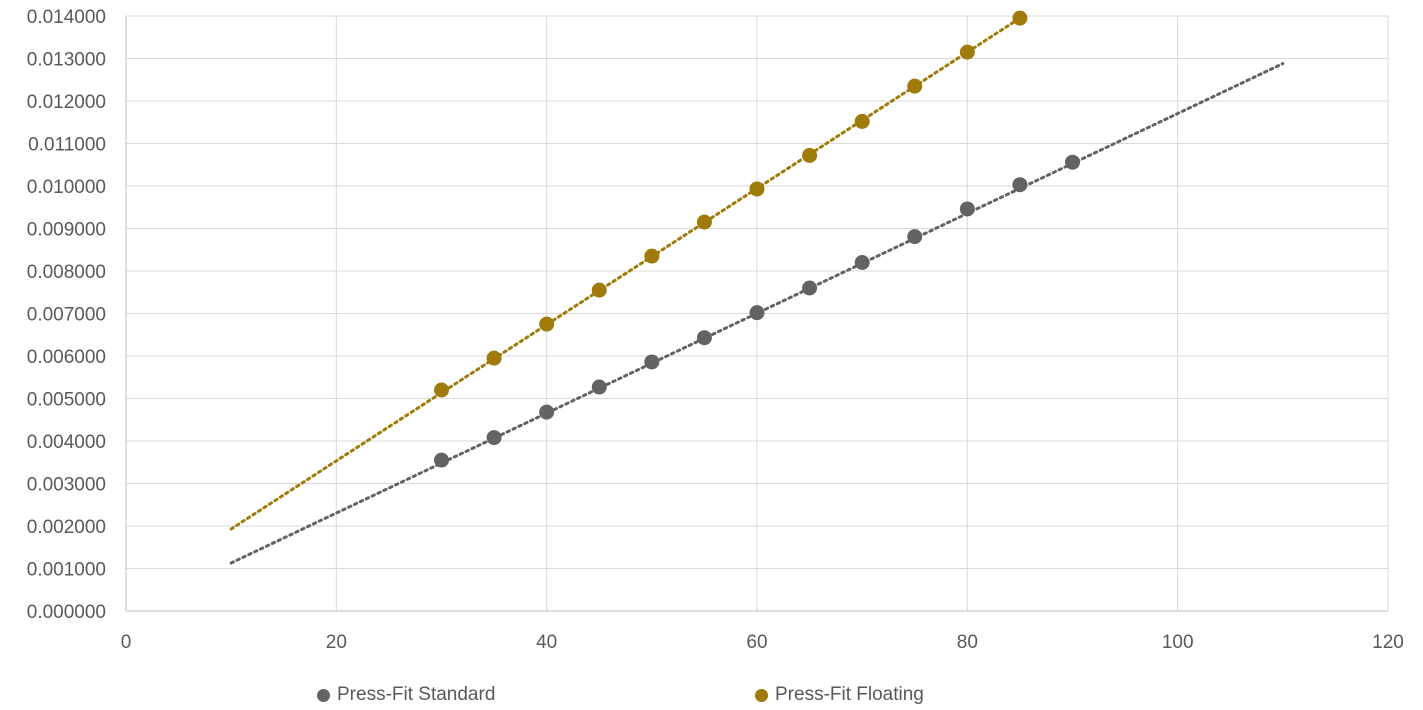  What do you see at coordinates (967, 642) in the screenshot?
I see `x-tick-label: 80` at bounding box center [967, 642].